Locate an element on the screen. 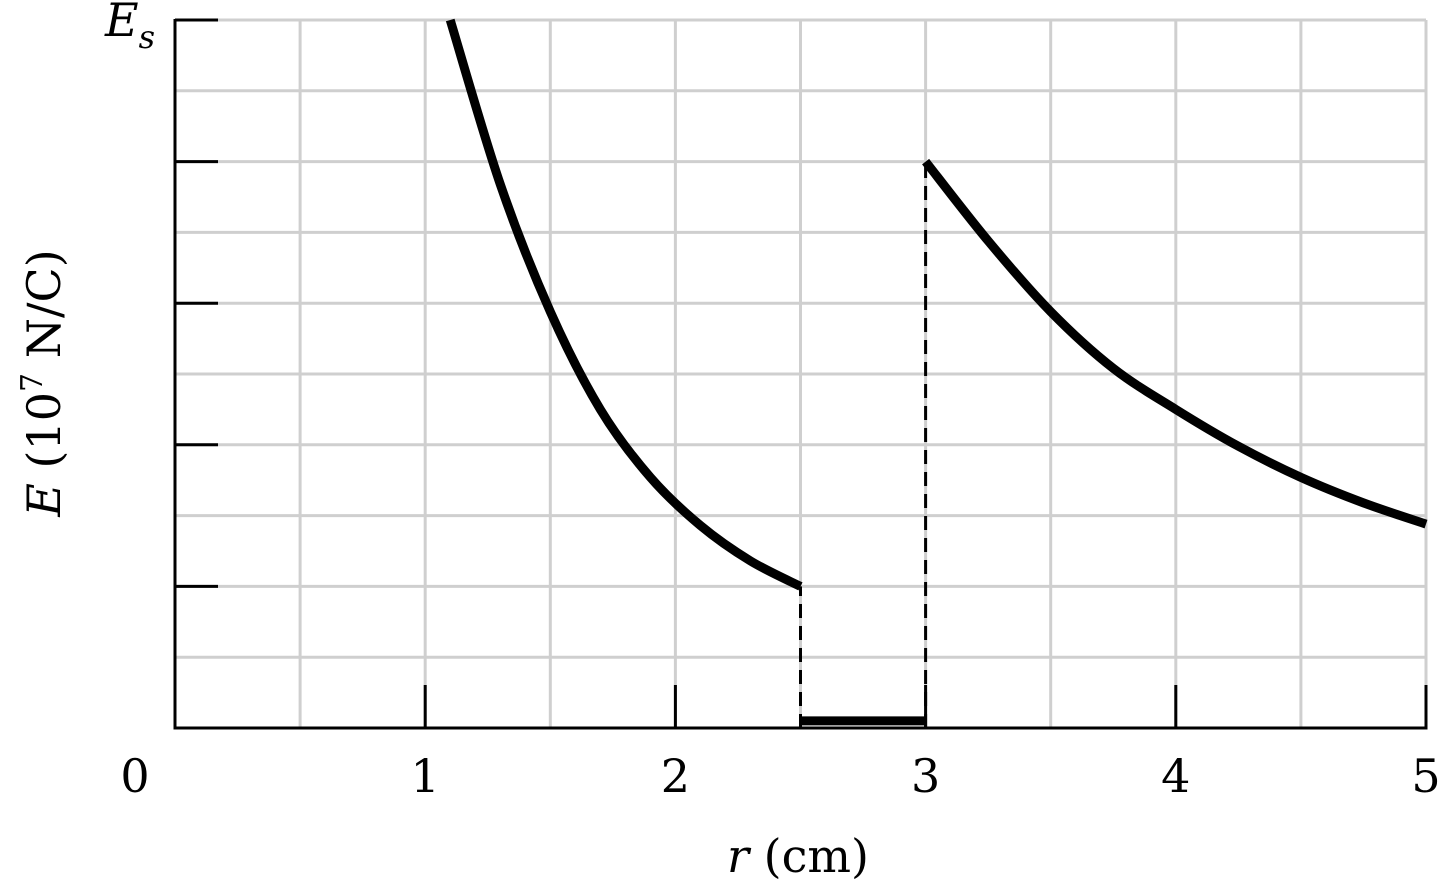  y-top-label: Es is located at coordinates (129, 28).